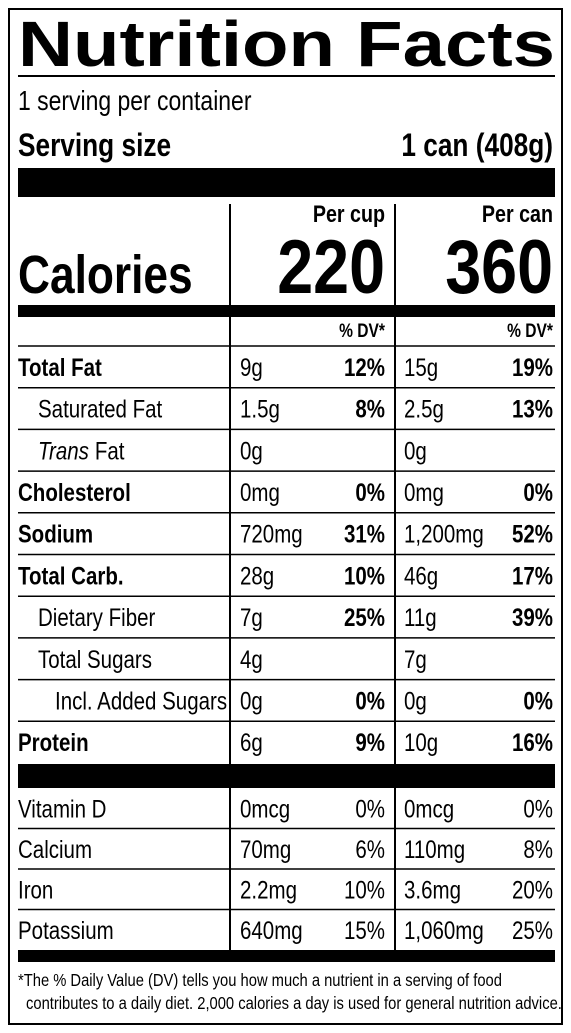 This screenshot has height=1033, width=571. Describe the element at coordinates (135, 101) in the screenshot. I see `servings: 1 serving per container` at that location.